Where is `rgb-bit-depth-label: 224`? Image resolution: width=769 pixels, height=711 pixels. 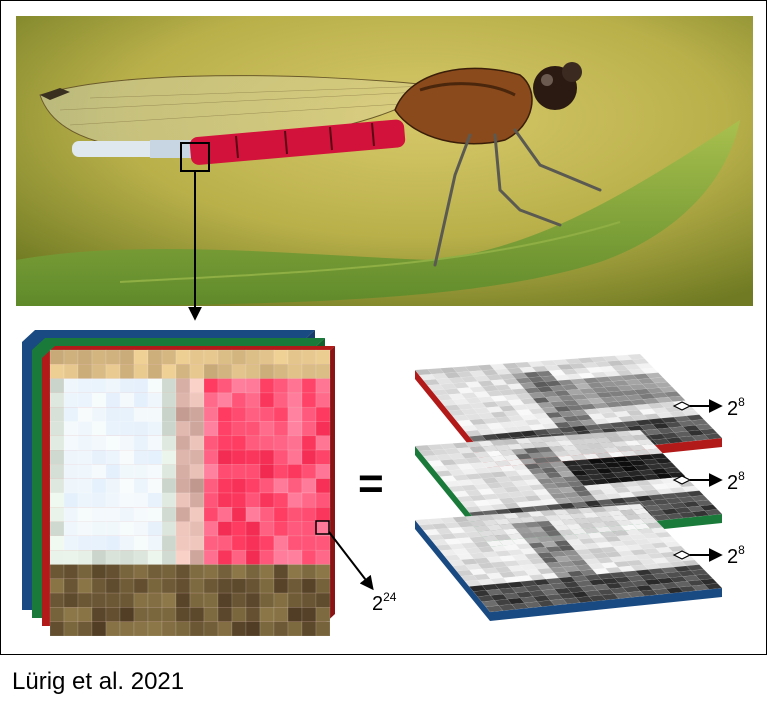
rgb-bit-depth-label: 224 is located at coordinates (384, 602).